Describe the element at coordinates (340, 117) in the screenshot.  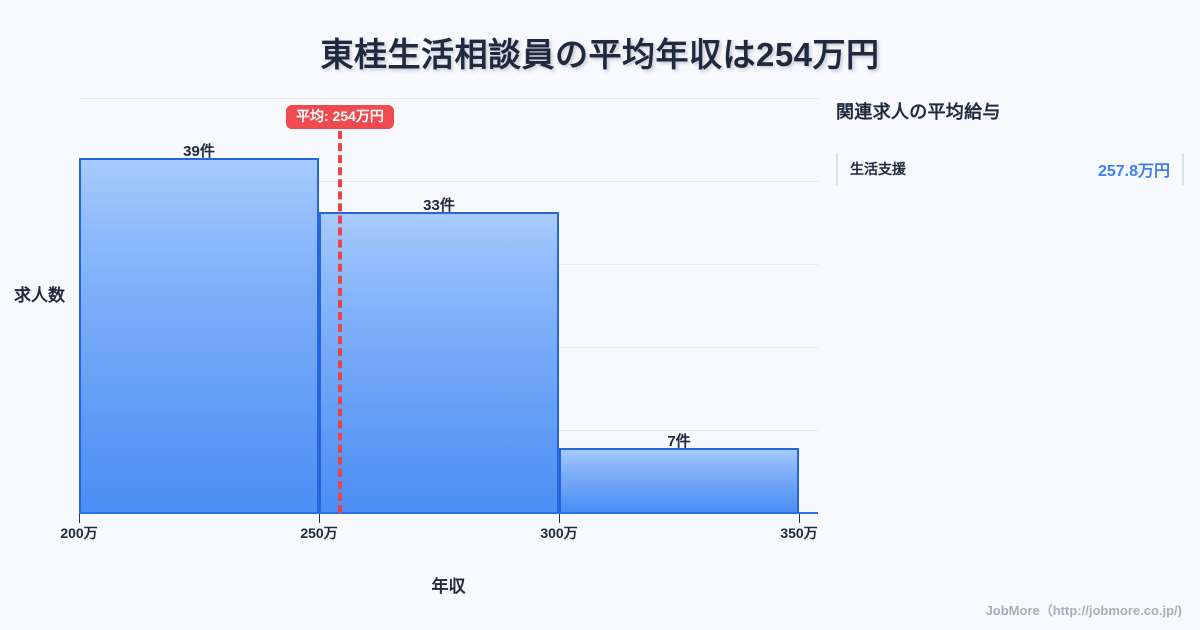
I see `average-badge: 平均: 254万円` at that location.